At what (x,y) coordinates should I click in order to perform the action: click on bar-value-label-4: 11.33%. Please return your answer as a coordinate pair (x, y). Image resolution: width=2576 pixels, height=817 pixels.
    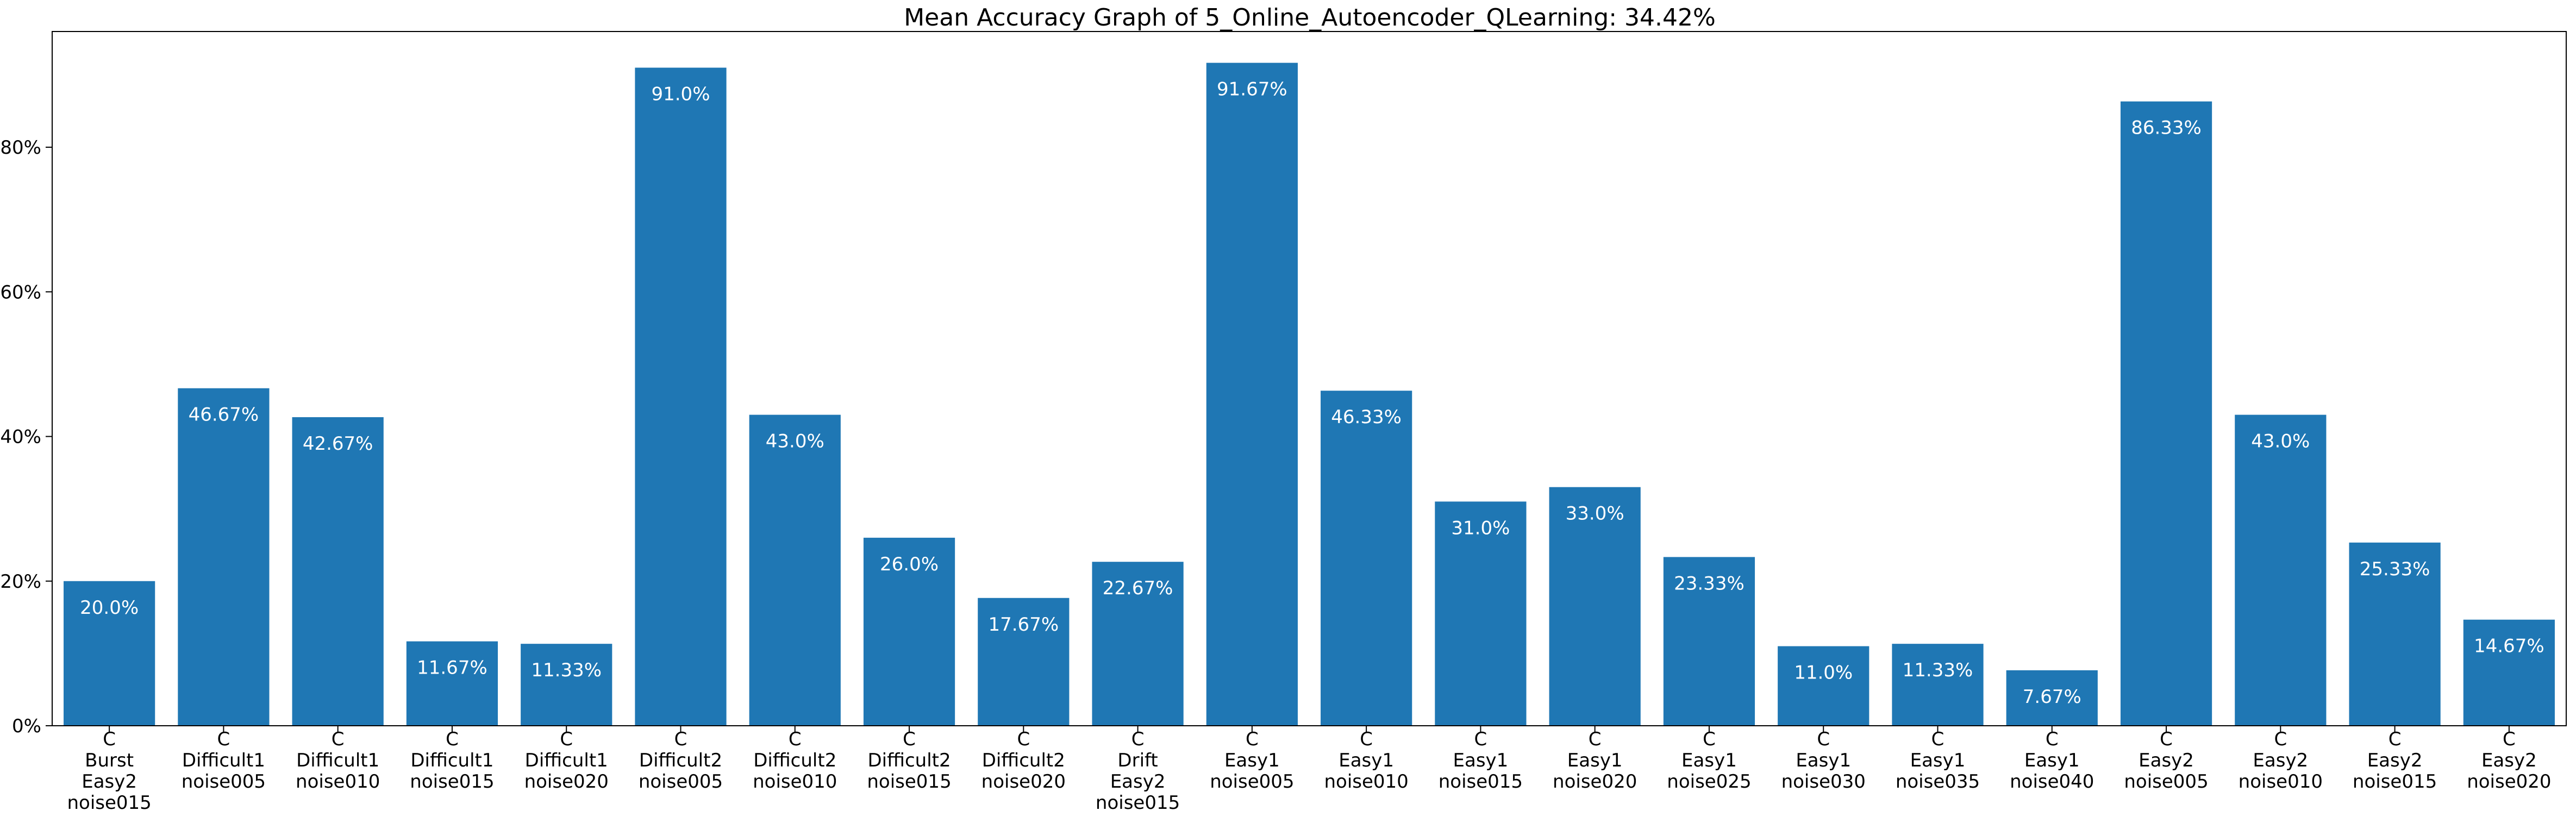
    Looking at the image, I should click on (566, 670).